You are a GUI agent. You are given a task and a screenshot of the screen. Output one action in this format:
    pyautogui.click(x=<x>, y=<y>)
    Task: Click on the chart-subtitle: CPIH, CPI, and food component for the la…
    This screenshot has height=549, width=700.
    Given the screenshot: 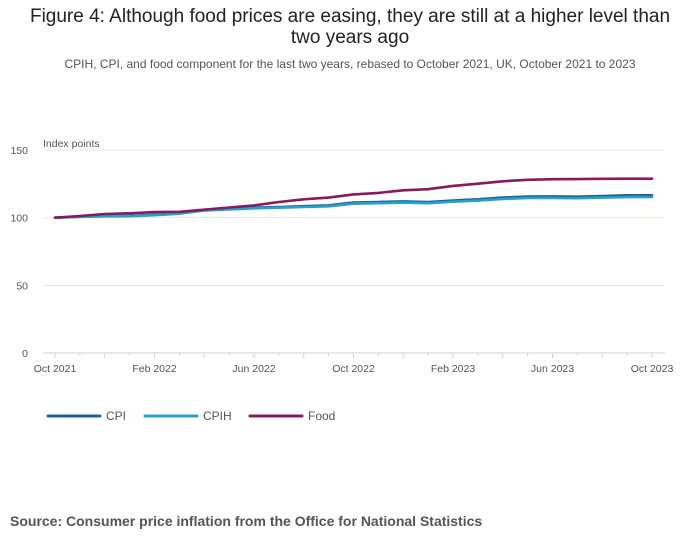 What is the action you would take?
    pyautogui.click(x=350, y=64)
    